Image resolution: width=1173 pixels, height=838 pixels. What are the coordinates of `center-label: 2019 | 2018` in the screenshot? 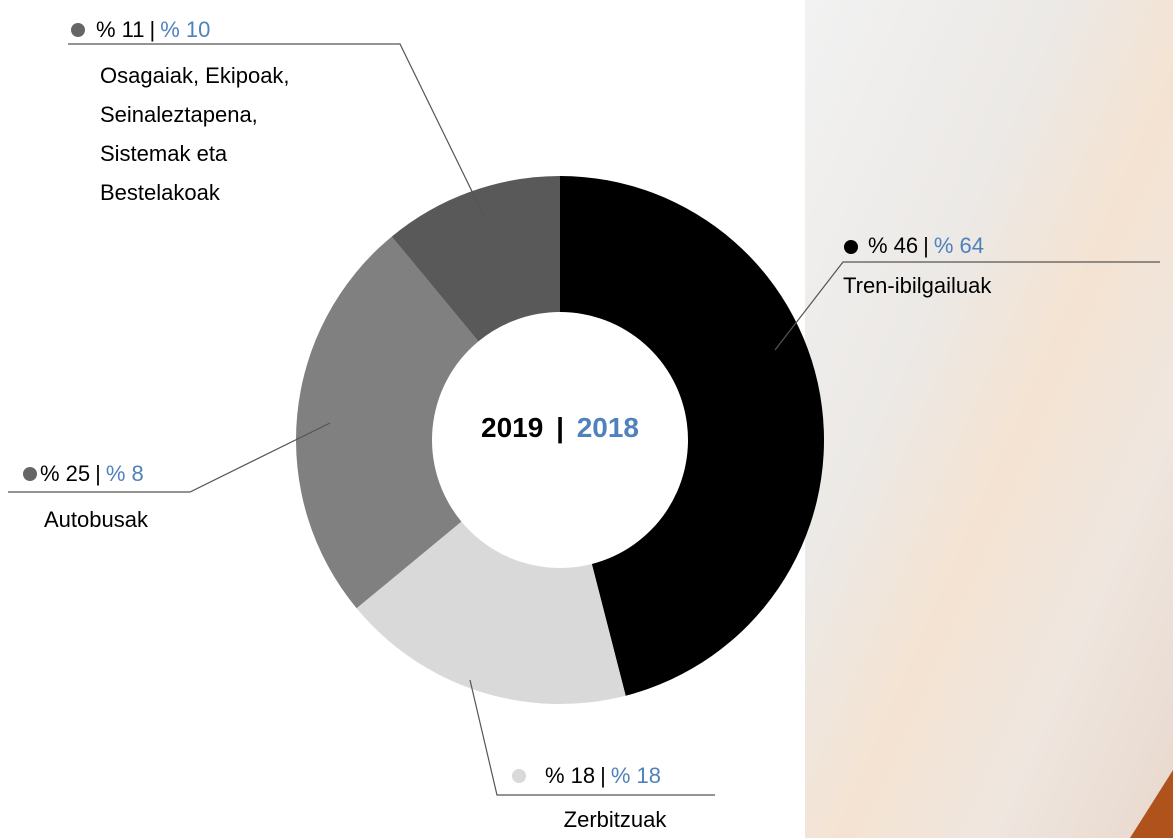 It's located at (560, 428).